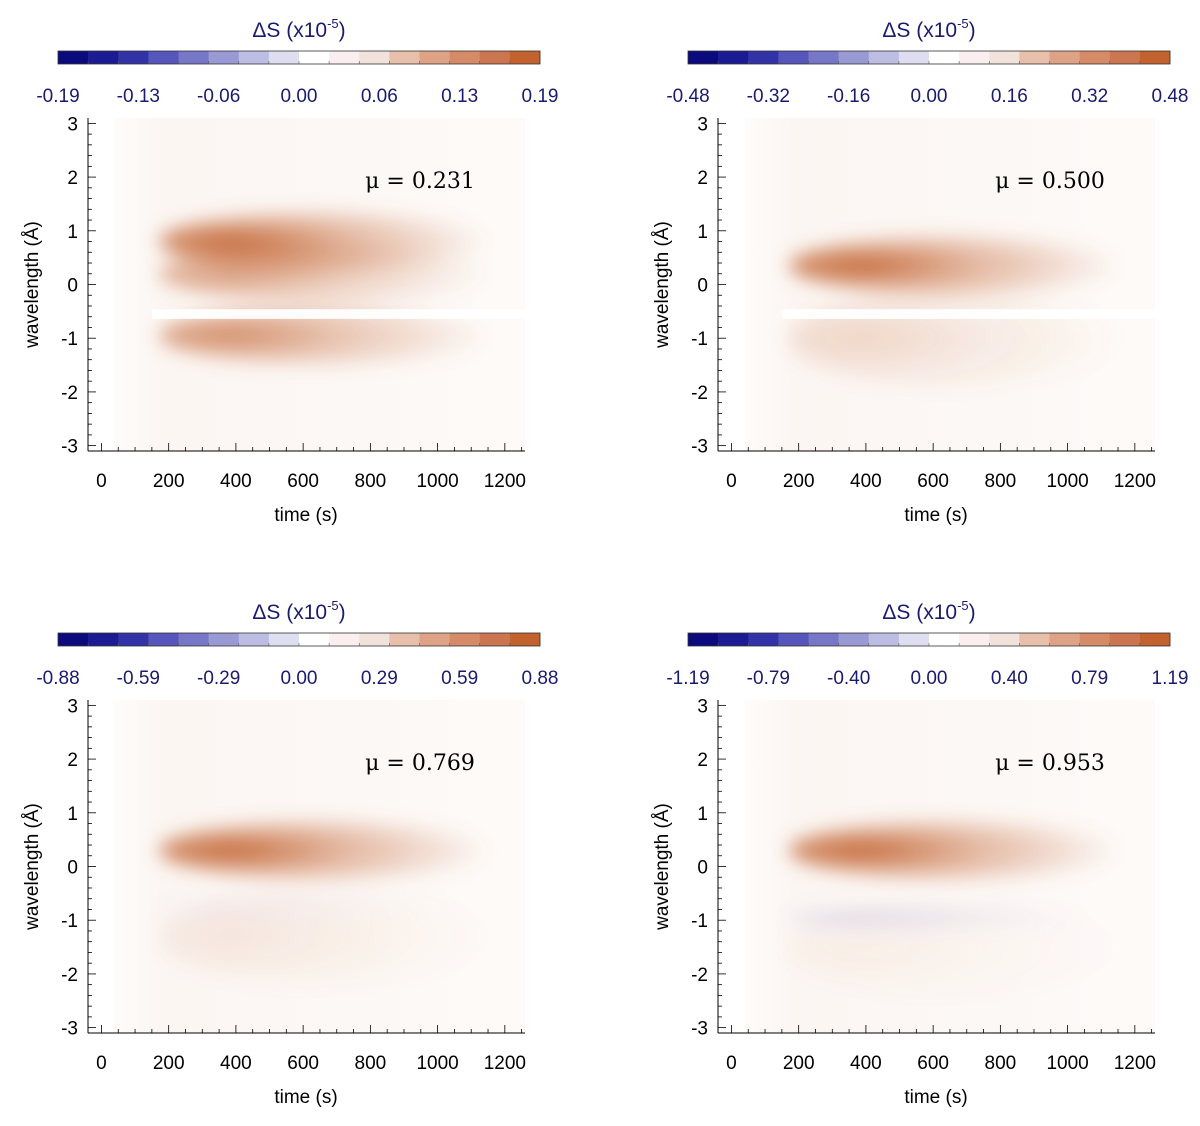  Describe the element at coordinates (57, 96) in the screenshot. I see `colorbar-tick-label: -0.19` at that location.